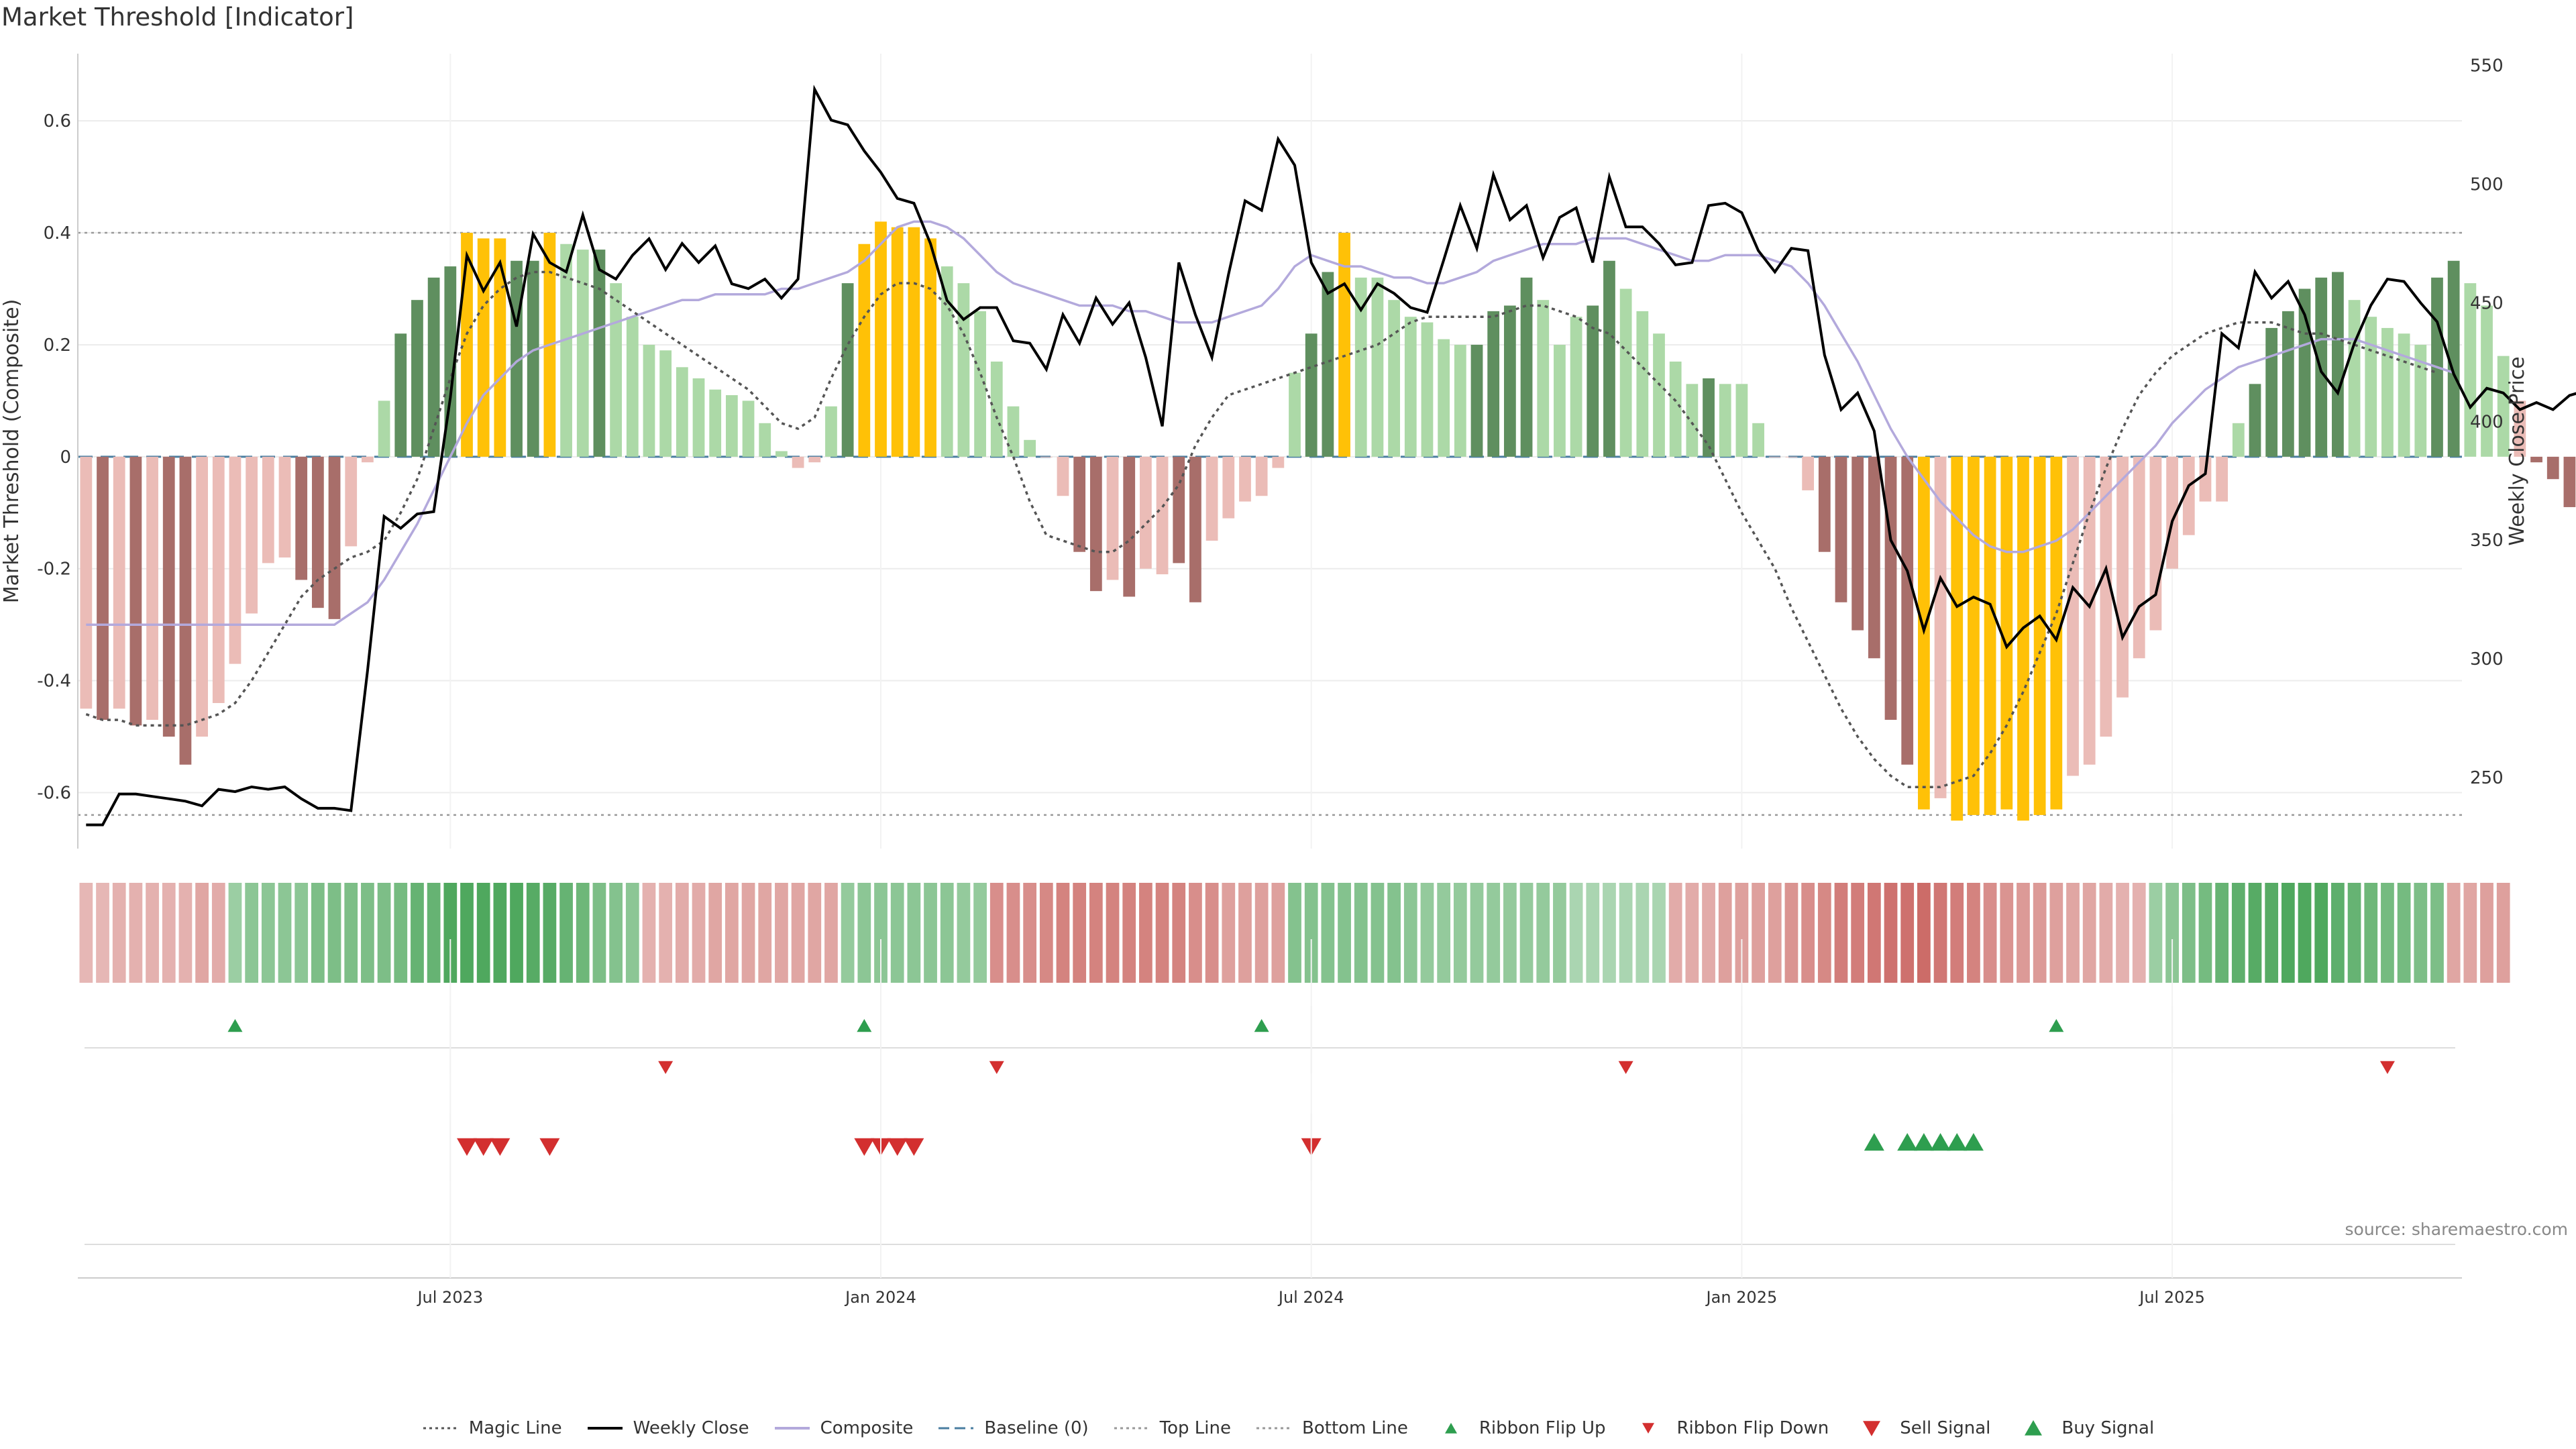 The width and height of the screenshot is (2576, 1449). Describe the element at coordinates (2457, 1229) in the screenshot. I see `source-note: source: sharemaestro.com` at that location.